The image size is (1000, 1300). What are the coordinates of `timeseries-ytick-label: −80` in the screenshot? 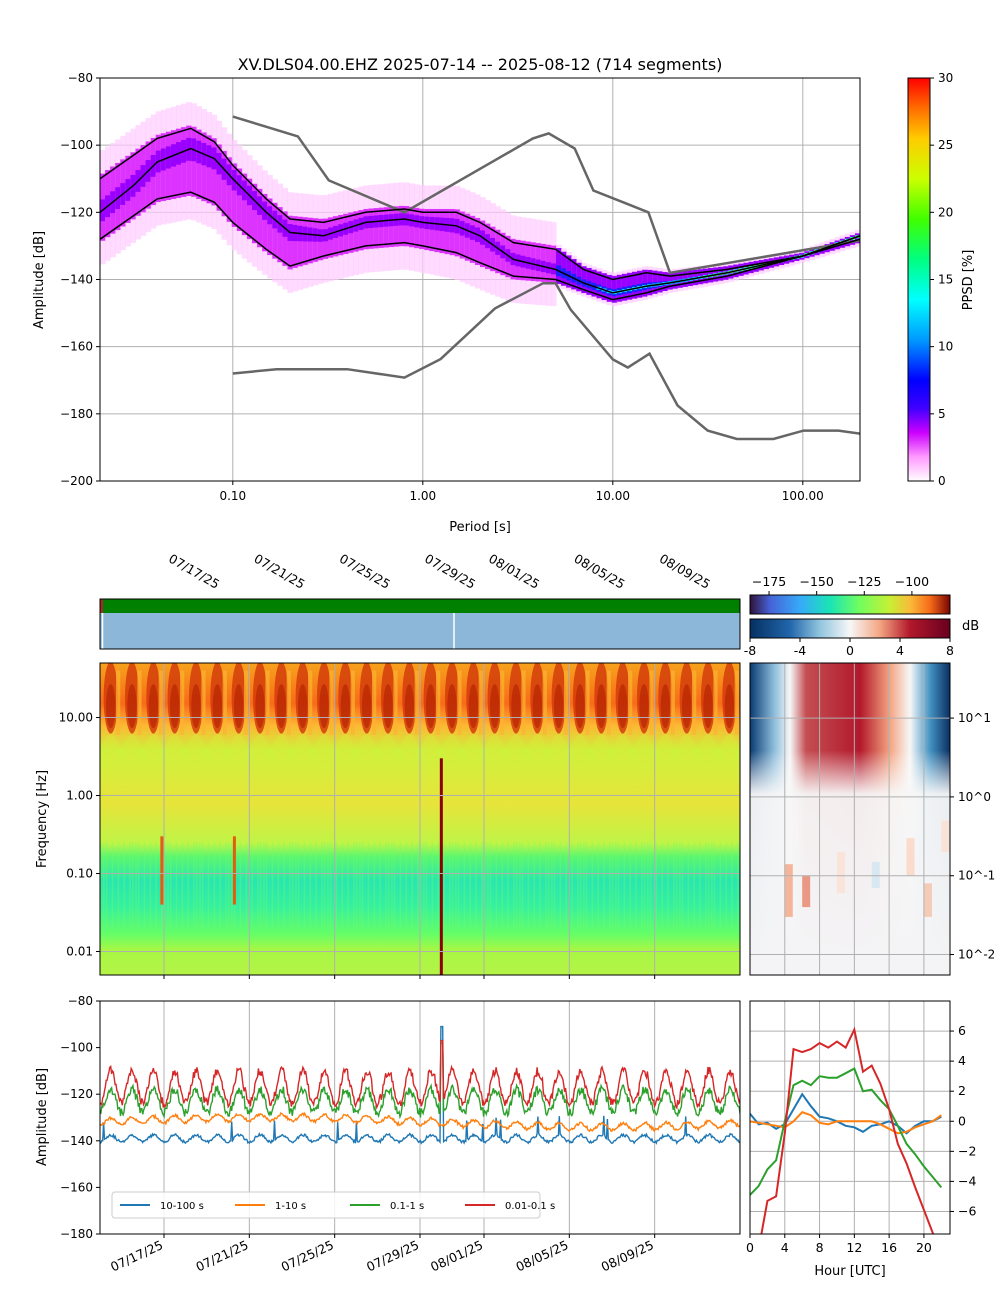 It's located at (80, 1001).